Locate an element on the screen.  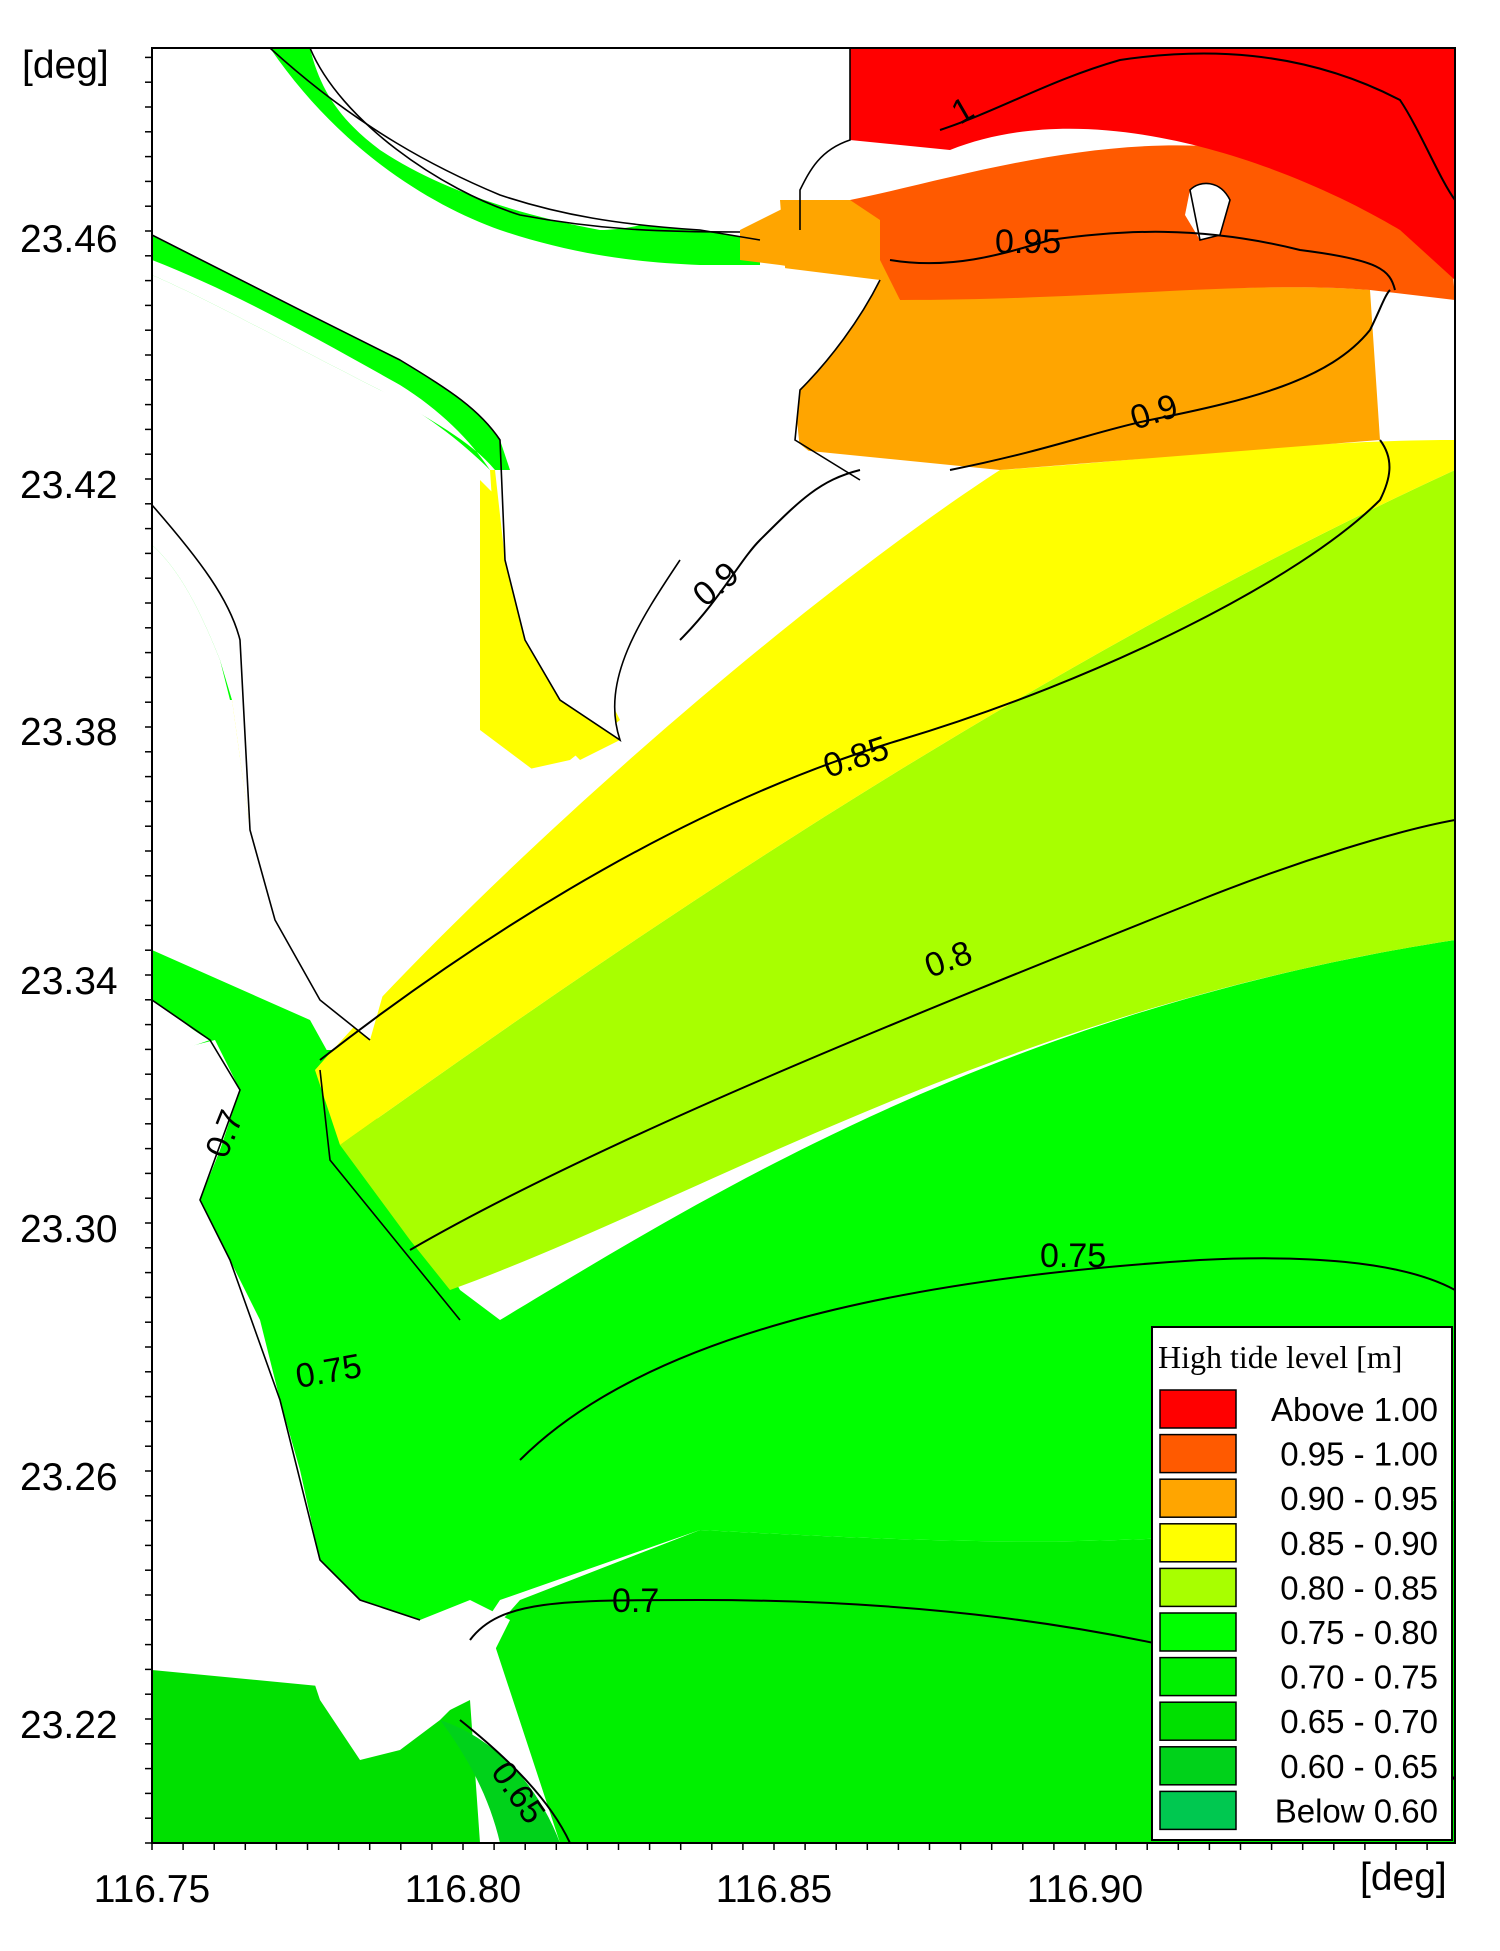
contour-label-0.95: 0.95 is located at coordinates (1028, 242).